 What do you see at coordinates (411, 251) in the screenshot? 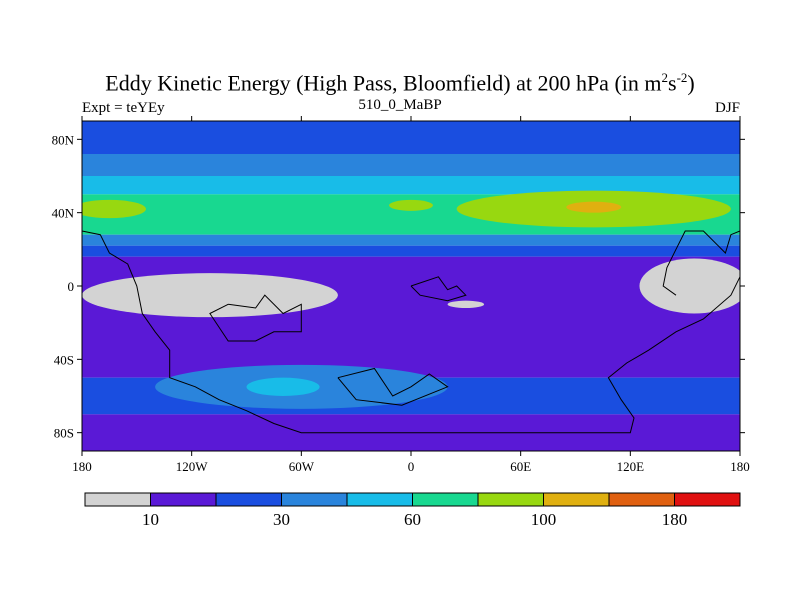
I see `band-north-low2` at bounding box center [411, 251].